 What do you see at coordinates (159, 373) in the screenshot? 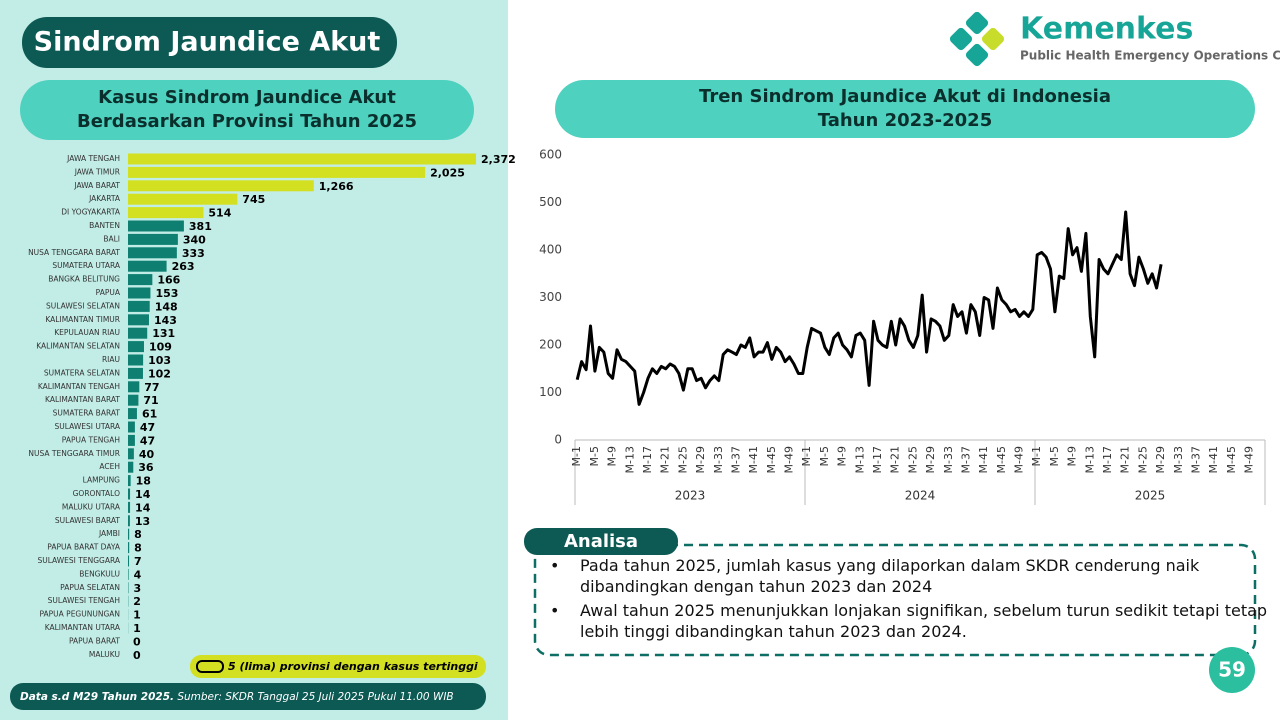
I see `value-label: 102` at bounding box center [159, 373].